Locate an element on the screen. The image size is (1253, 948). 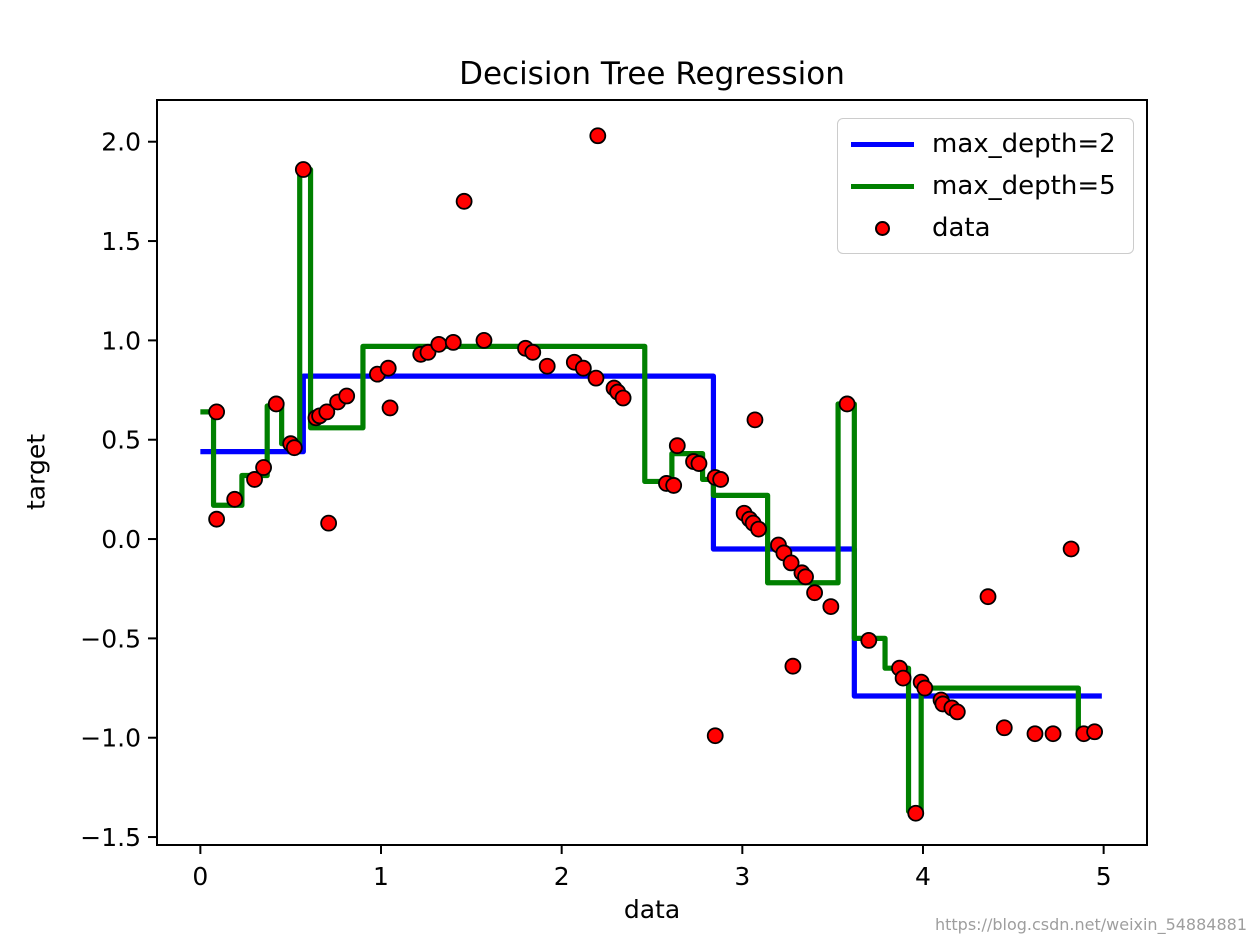
legend-entry-max-depth-5: max_depth=5 is located at coordinates (985, 186).